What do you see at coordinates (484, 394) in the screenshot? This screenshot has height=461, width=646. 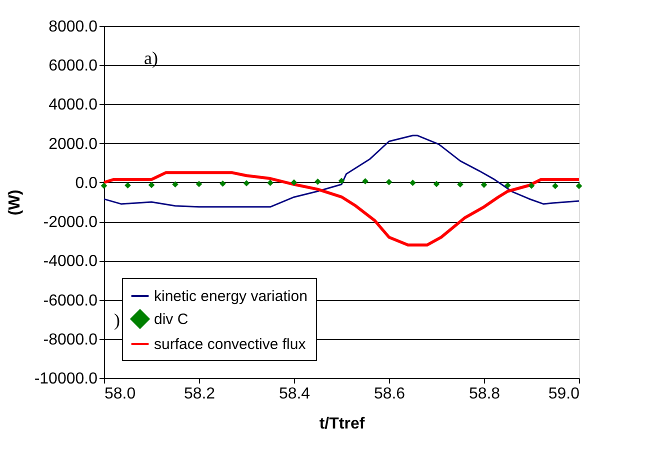 I see `x-tick-label: 58.8` at bounding box center [484, 394].